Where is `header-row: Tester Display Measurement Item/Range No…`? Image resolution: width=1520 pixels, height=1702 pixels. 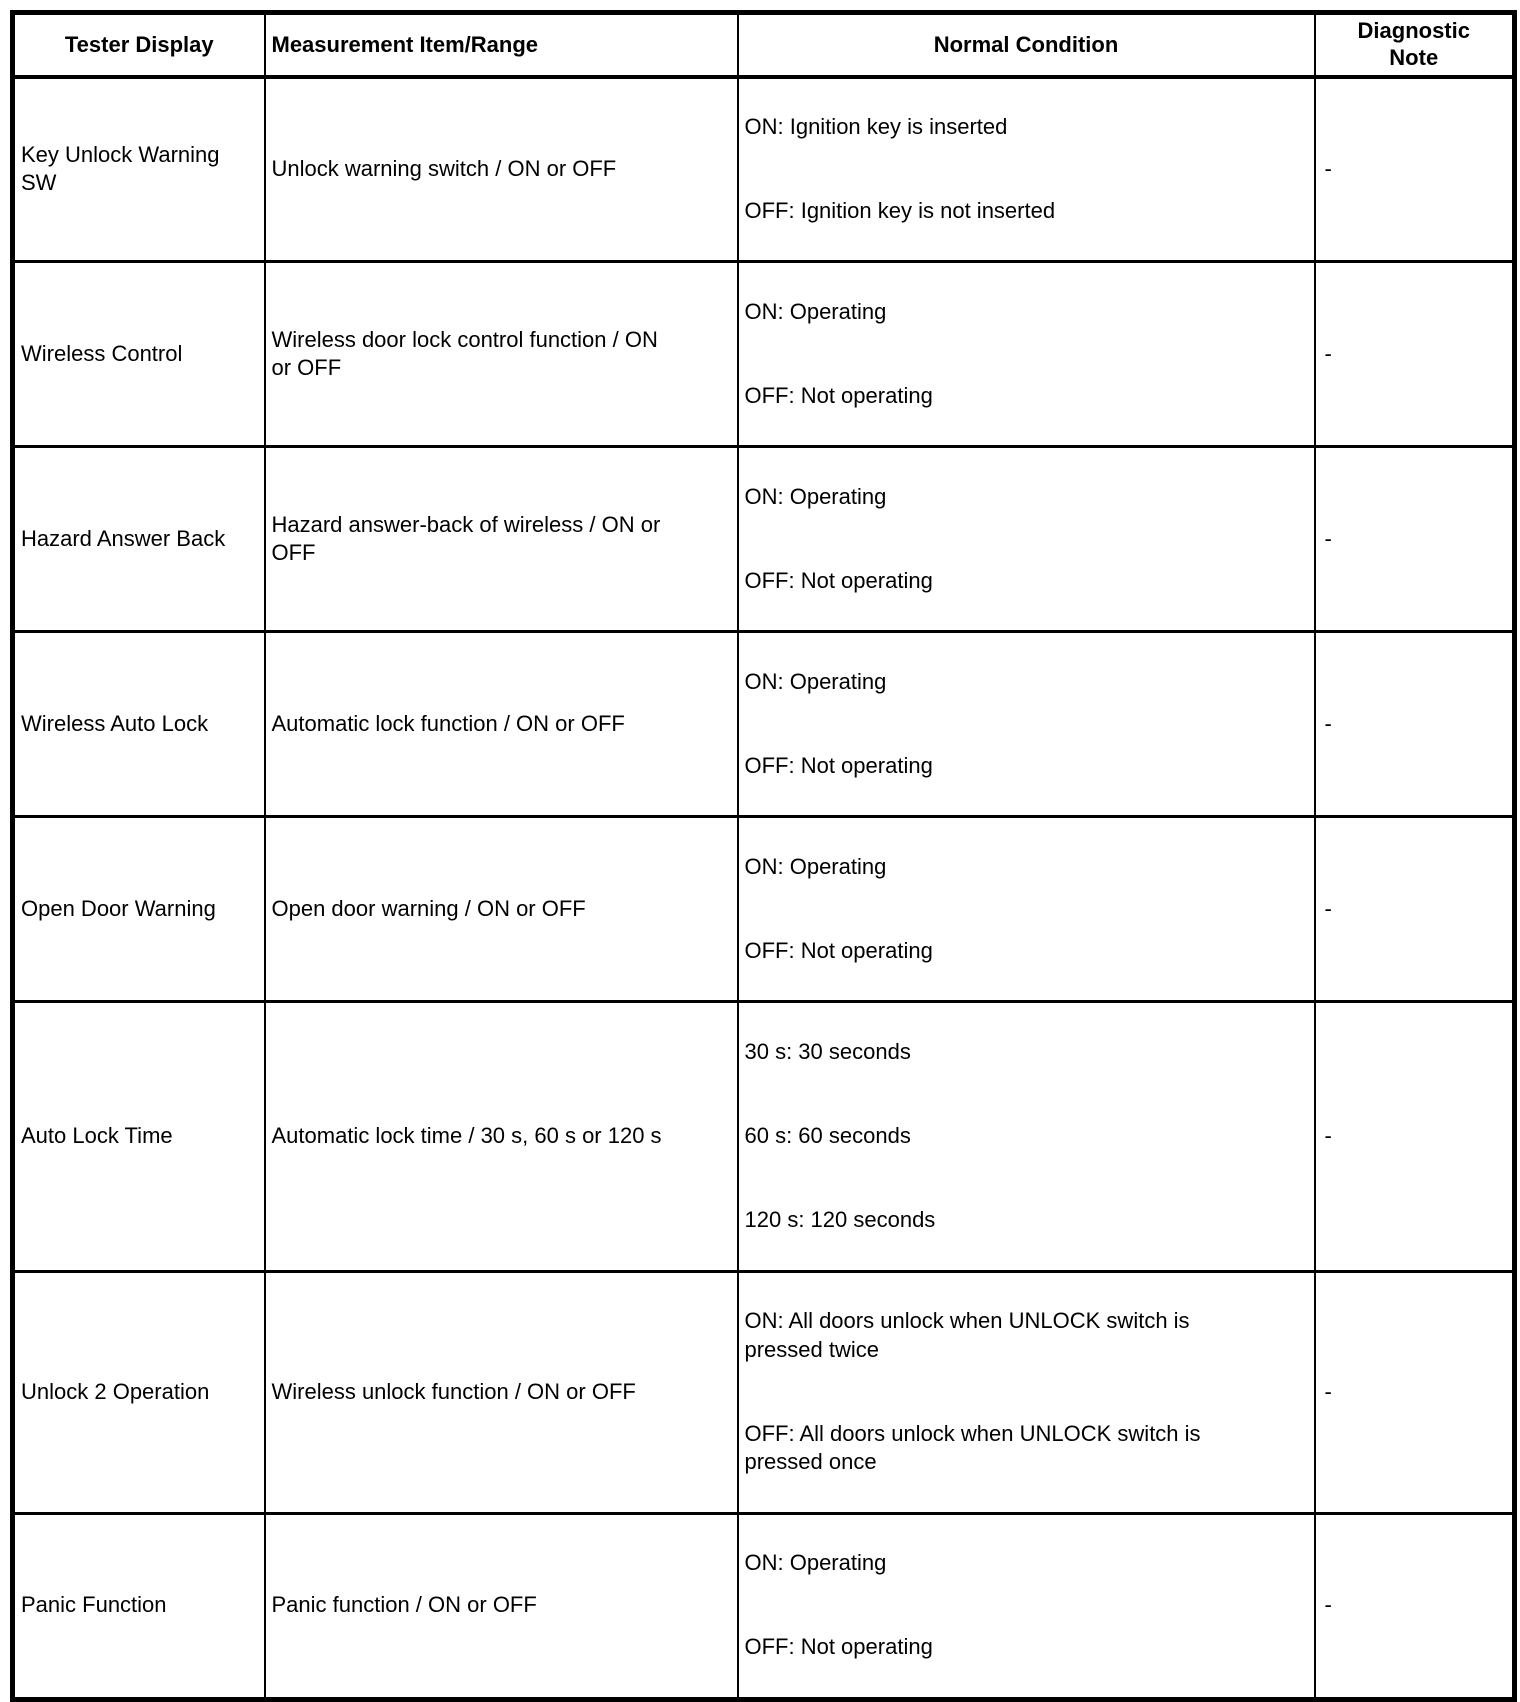
header-row: Tester Display Measurement Item/Range No… is located at coordinates (763, 45).